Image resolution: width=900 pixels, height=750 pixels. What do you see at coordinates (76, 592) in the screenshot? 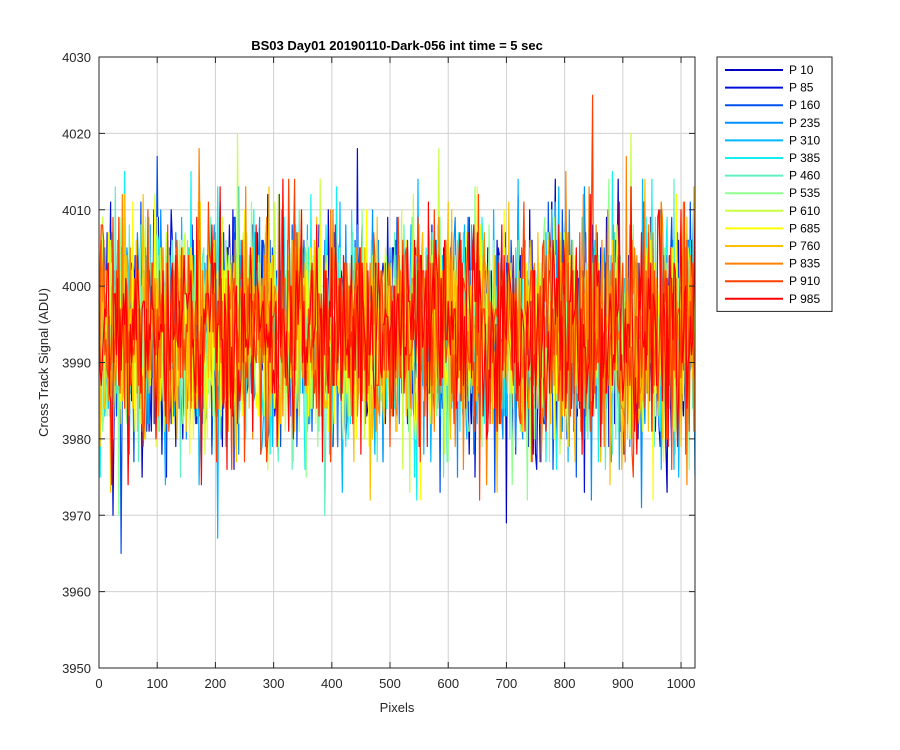
I see `y-tick-label: 3960` at bounding box center [76, 592].